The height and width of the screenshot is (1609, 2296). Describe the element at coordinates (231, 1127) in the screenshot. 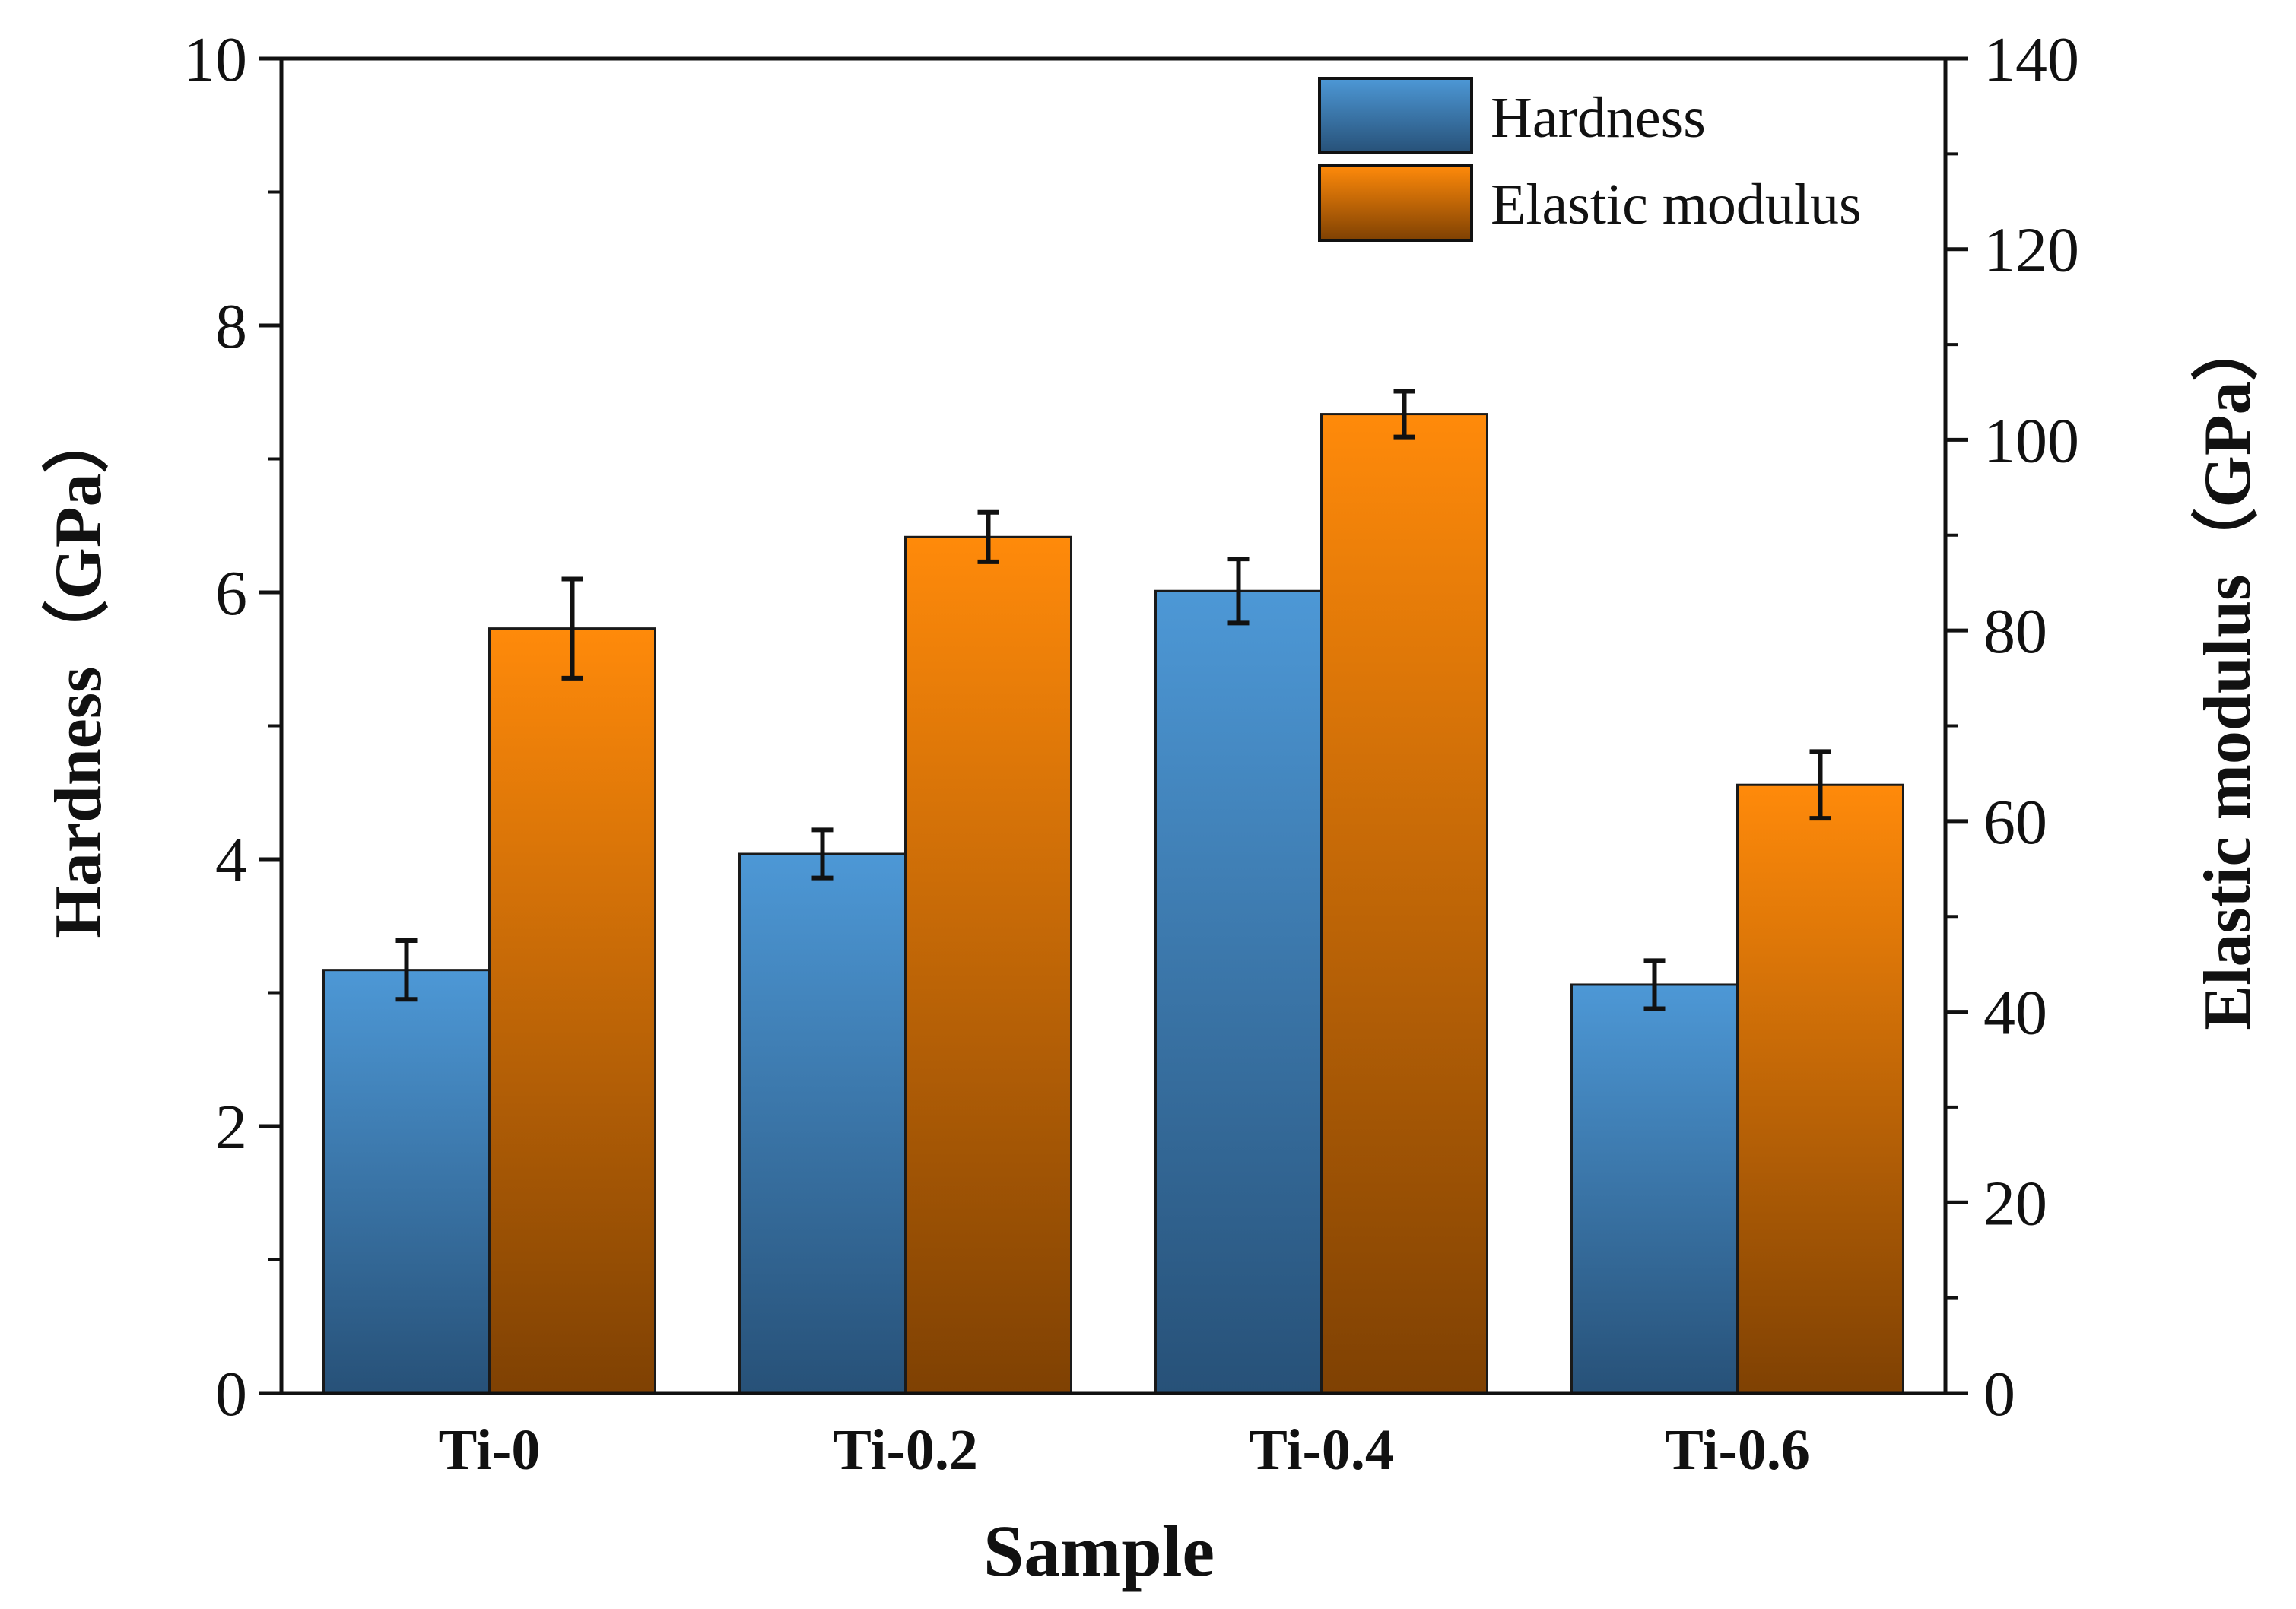

I see `left-tick-label: 2` at that location.